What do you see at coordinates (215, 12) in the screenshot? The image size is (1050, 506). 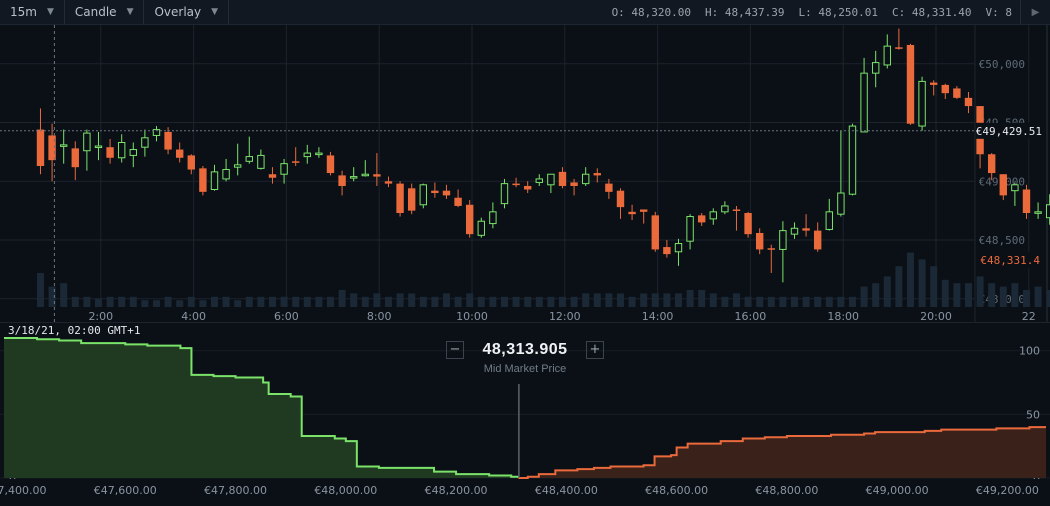 I see `chevron-down-icon: ▼` at bounding box center [215, 12].